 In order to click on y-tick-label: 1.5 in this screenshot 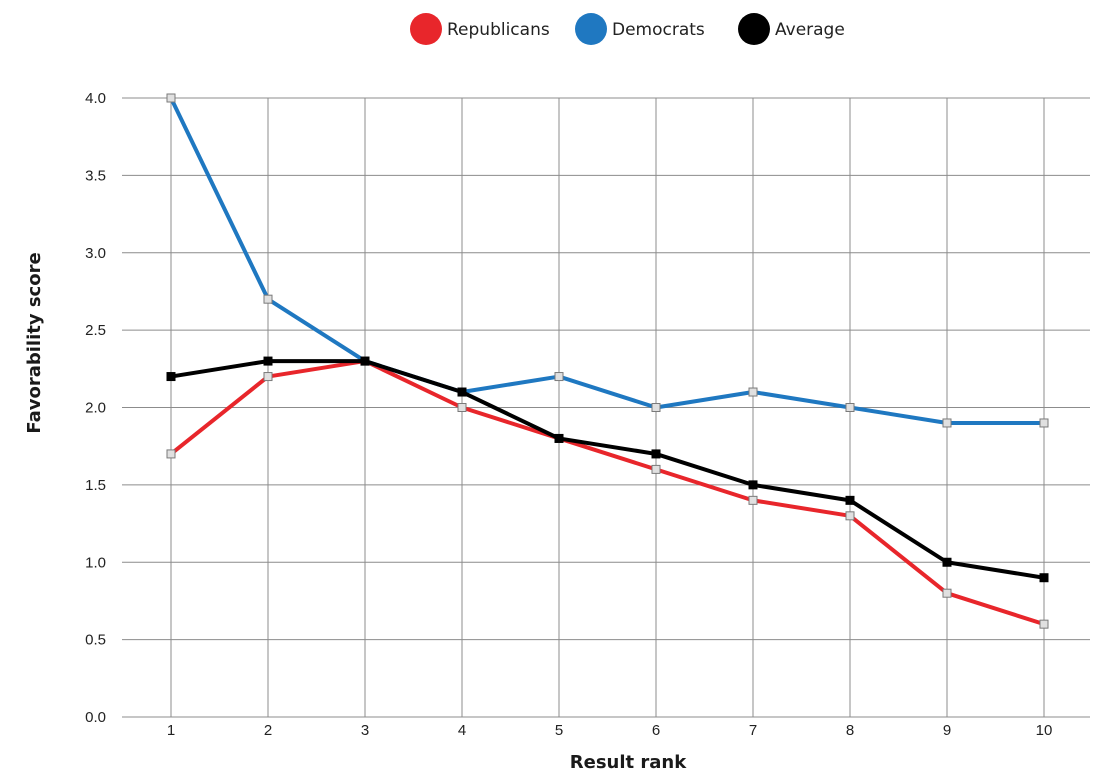, I will do `click(95, 485)`.